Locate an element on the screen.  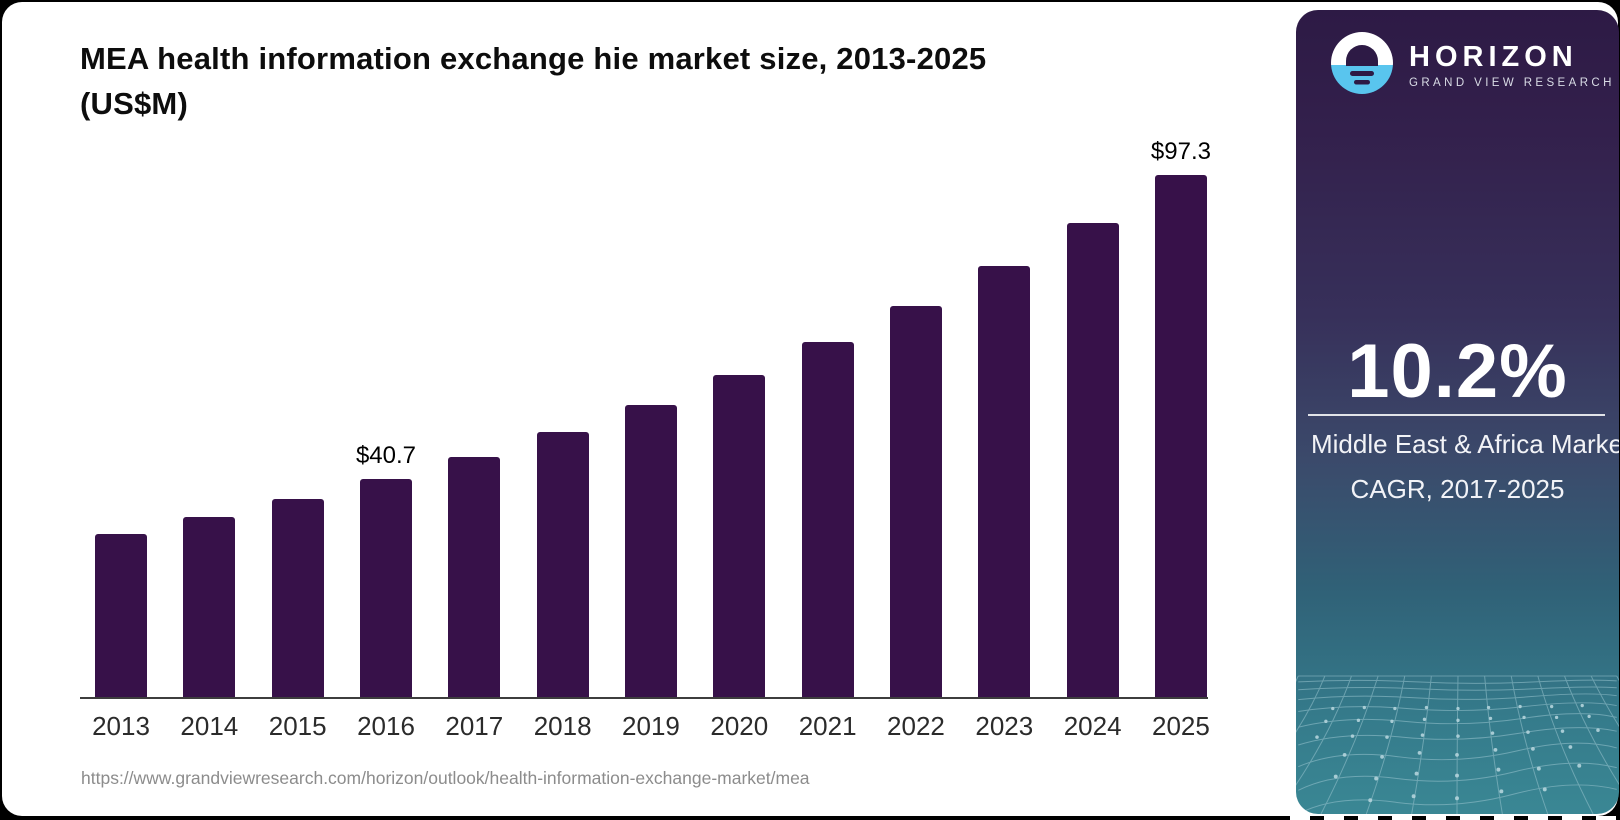
bar-2020: 2020 is located at coordinates (739, 558).